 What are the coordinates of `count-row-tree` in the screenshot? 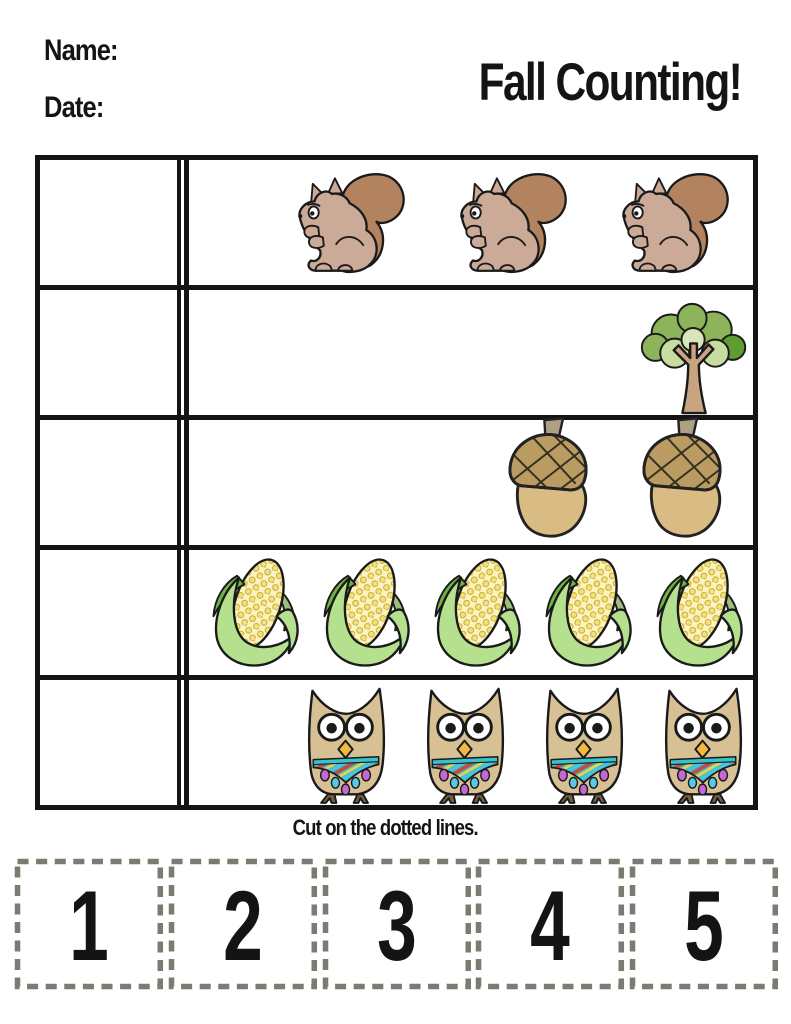 It's located at (396, 352).